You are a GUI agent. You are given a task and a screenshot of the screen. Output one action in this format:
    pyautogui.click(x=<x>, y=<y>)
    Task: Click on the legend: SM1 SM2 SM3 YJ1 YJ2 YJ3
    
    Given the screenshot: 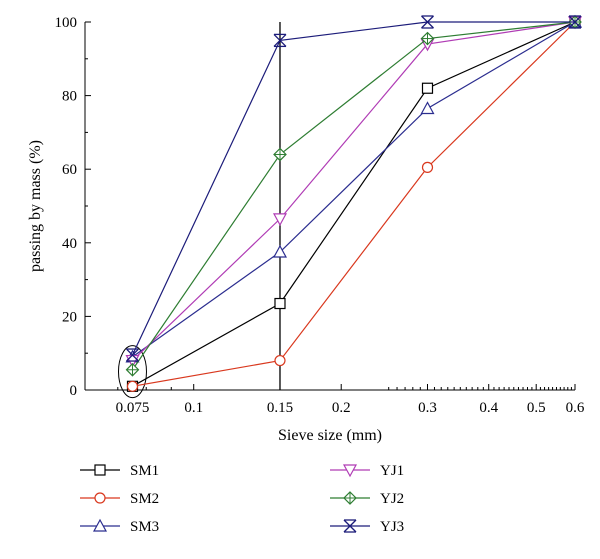 What is the action you would take?
    pyautogui.click(x=242, y=499)
    